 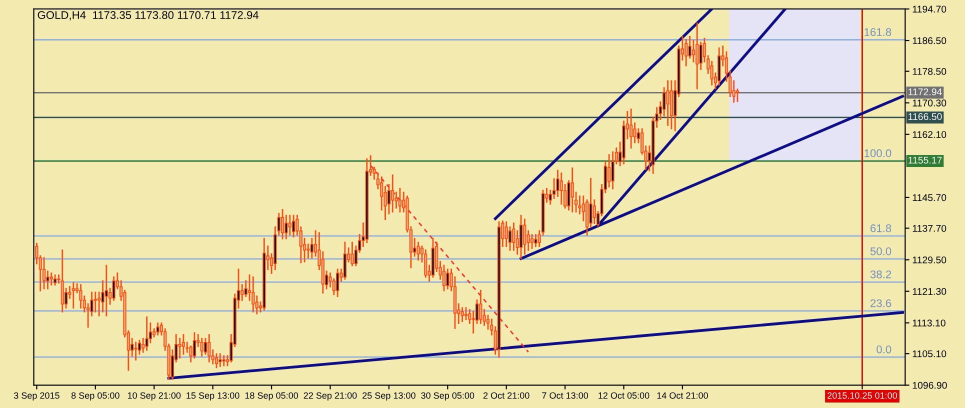 I want to click on y-tick-label: 1105.10, so click(x=929, y=354).